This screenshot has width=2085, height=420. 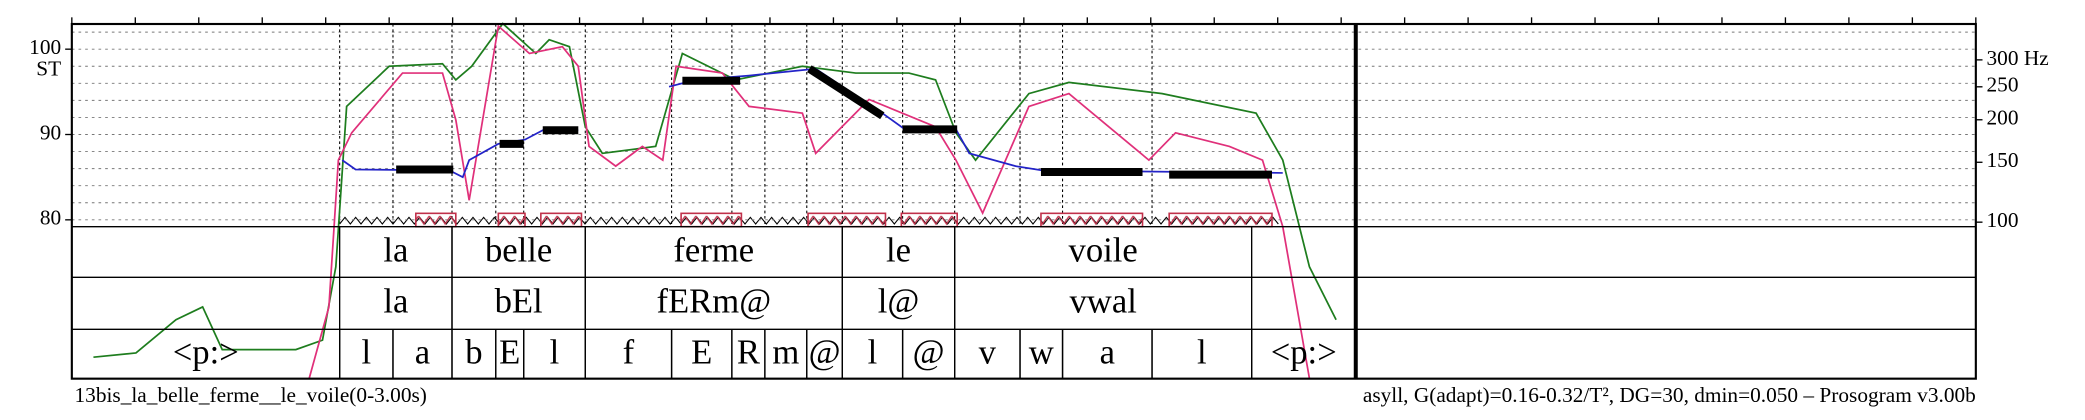 I want to click on interval-label: fERm@, so click(x=713, y=302).